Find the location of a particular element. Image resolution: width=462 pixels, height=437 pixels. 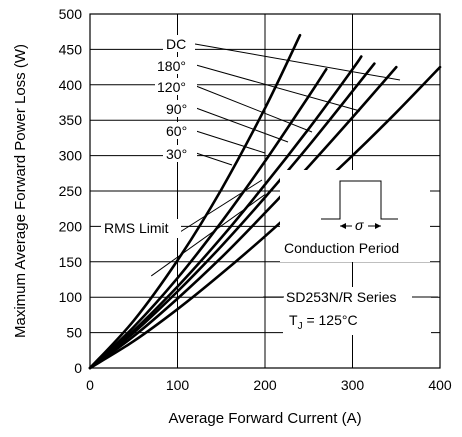

90-leader is located at coordinates (242, 125).